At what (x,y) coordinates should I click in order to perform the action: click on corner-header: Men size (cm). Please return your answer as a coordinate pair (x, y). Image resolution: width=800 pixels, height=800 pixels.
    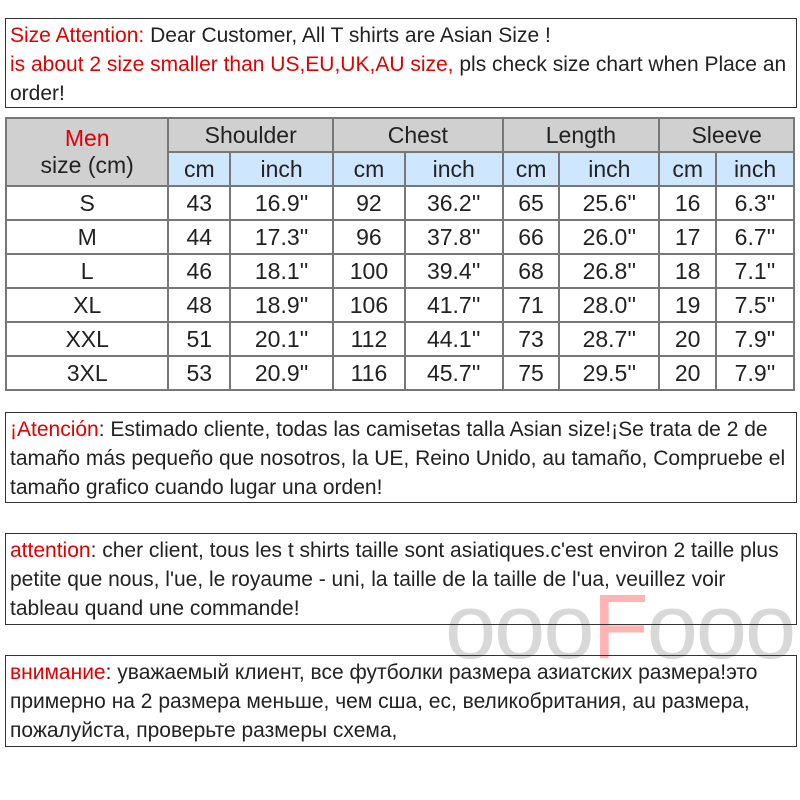
    Looking at the image, I should click on (87, 152).